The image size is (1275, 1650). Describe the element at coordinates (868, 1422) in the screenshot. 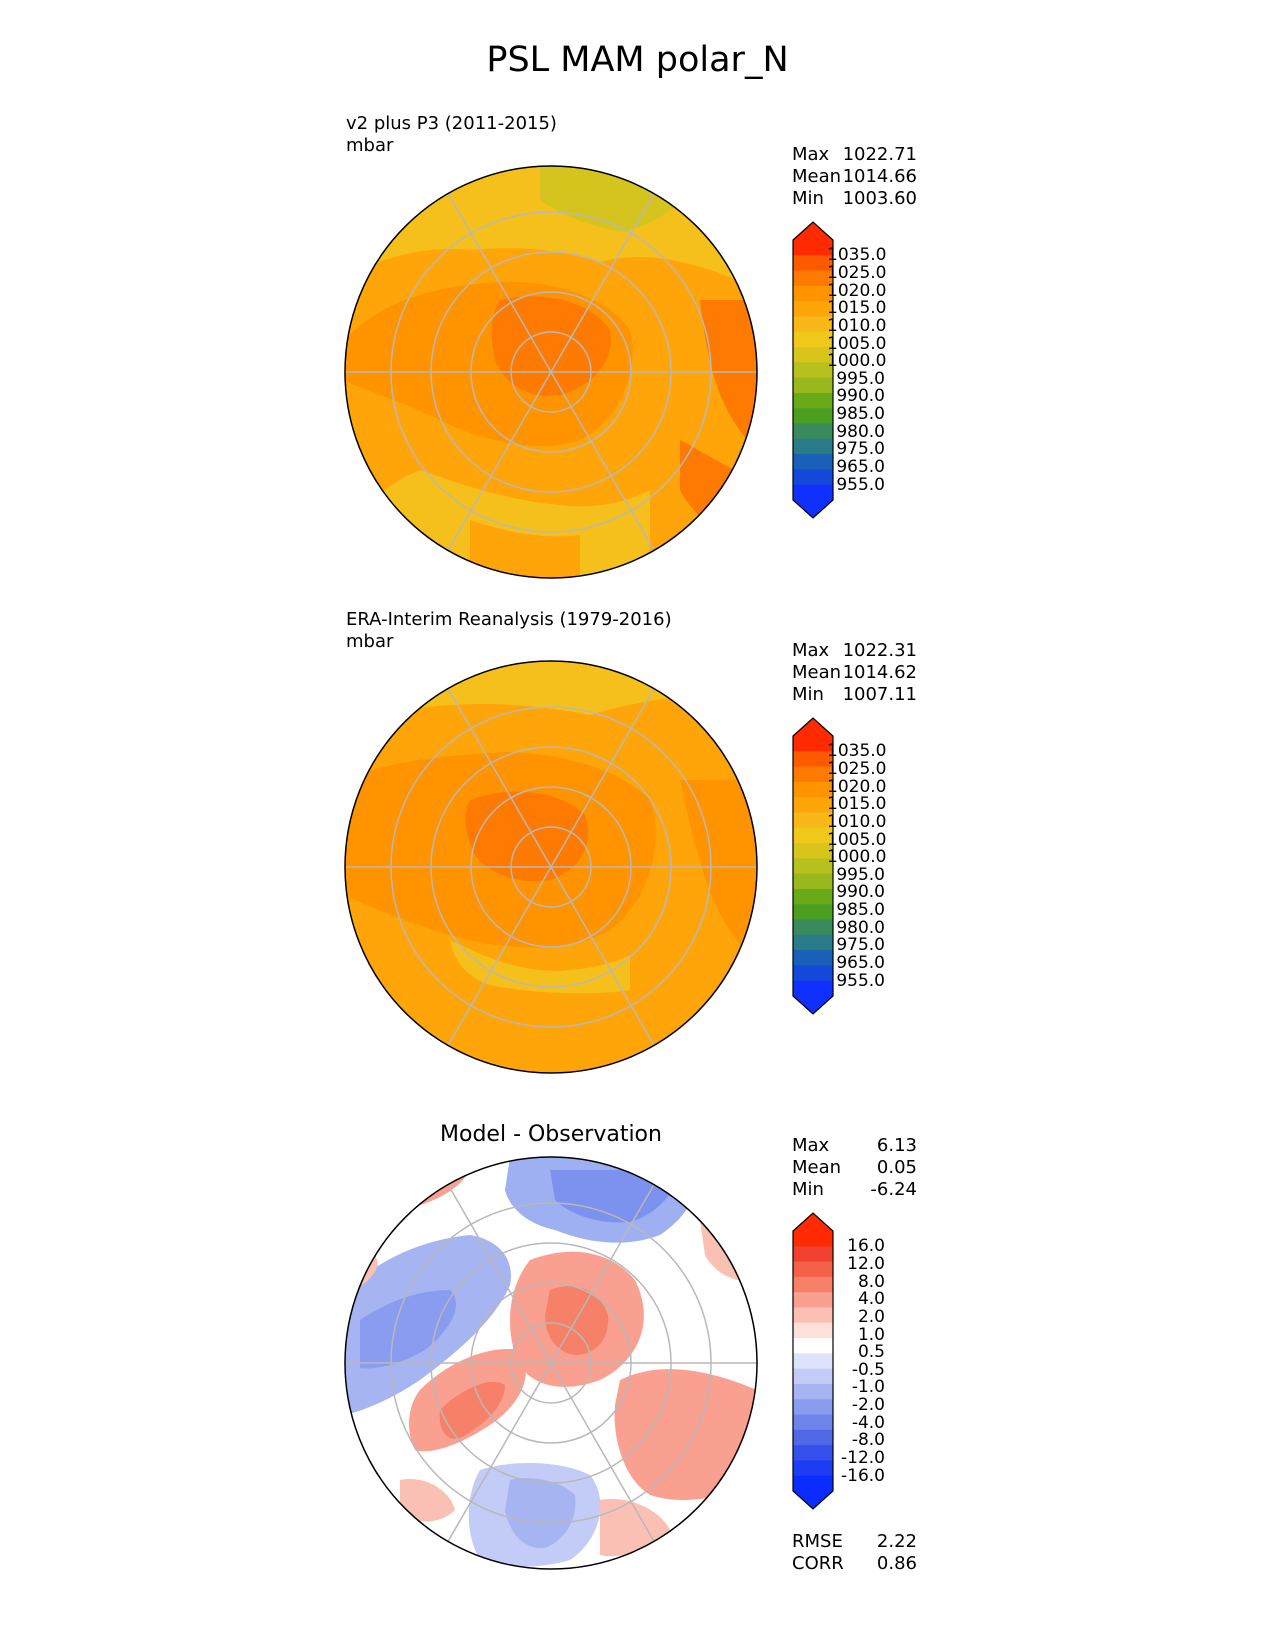

I see `colorbar-tick-label: -4.0` at that location.